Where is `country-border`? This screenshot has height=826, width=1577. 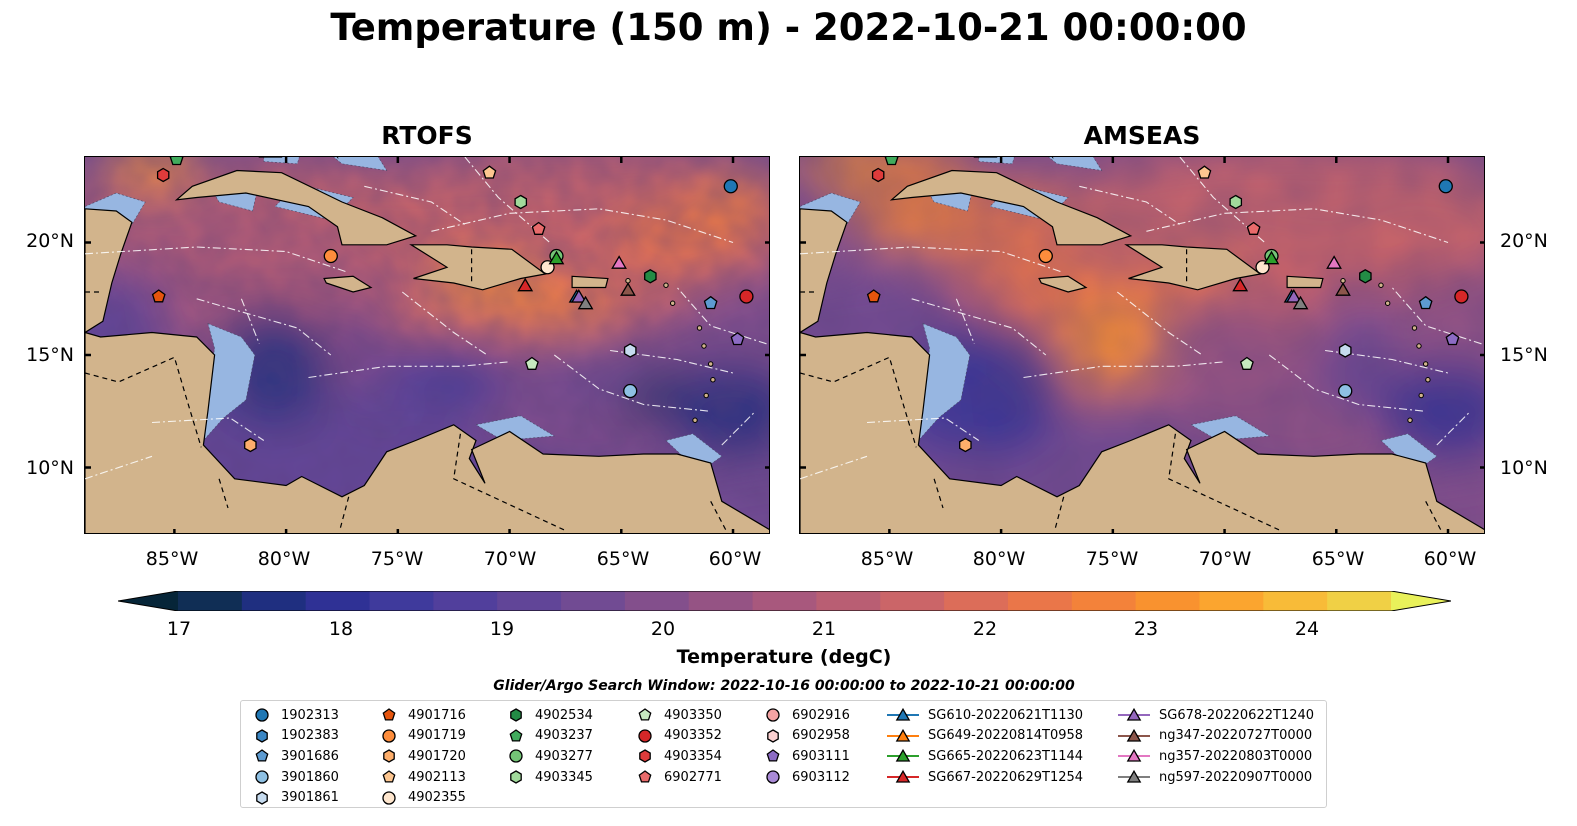
country-border is located at coordinates (1224, 482).